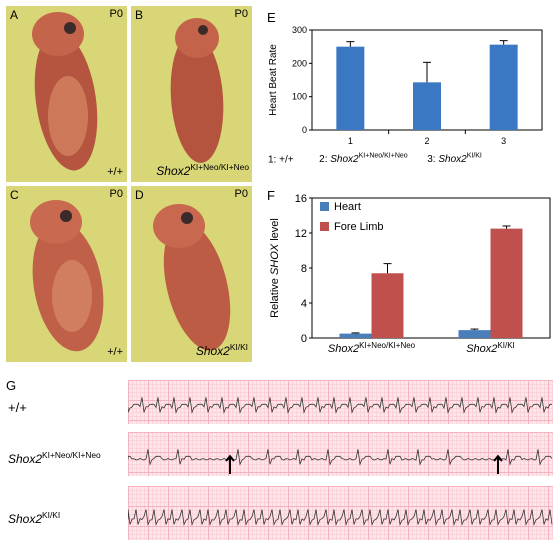 The image size is (557, 545). Describe the element at coordinates (271, 17) in the screenshot. I see `panel-letter-e: E` at that location.